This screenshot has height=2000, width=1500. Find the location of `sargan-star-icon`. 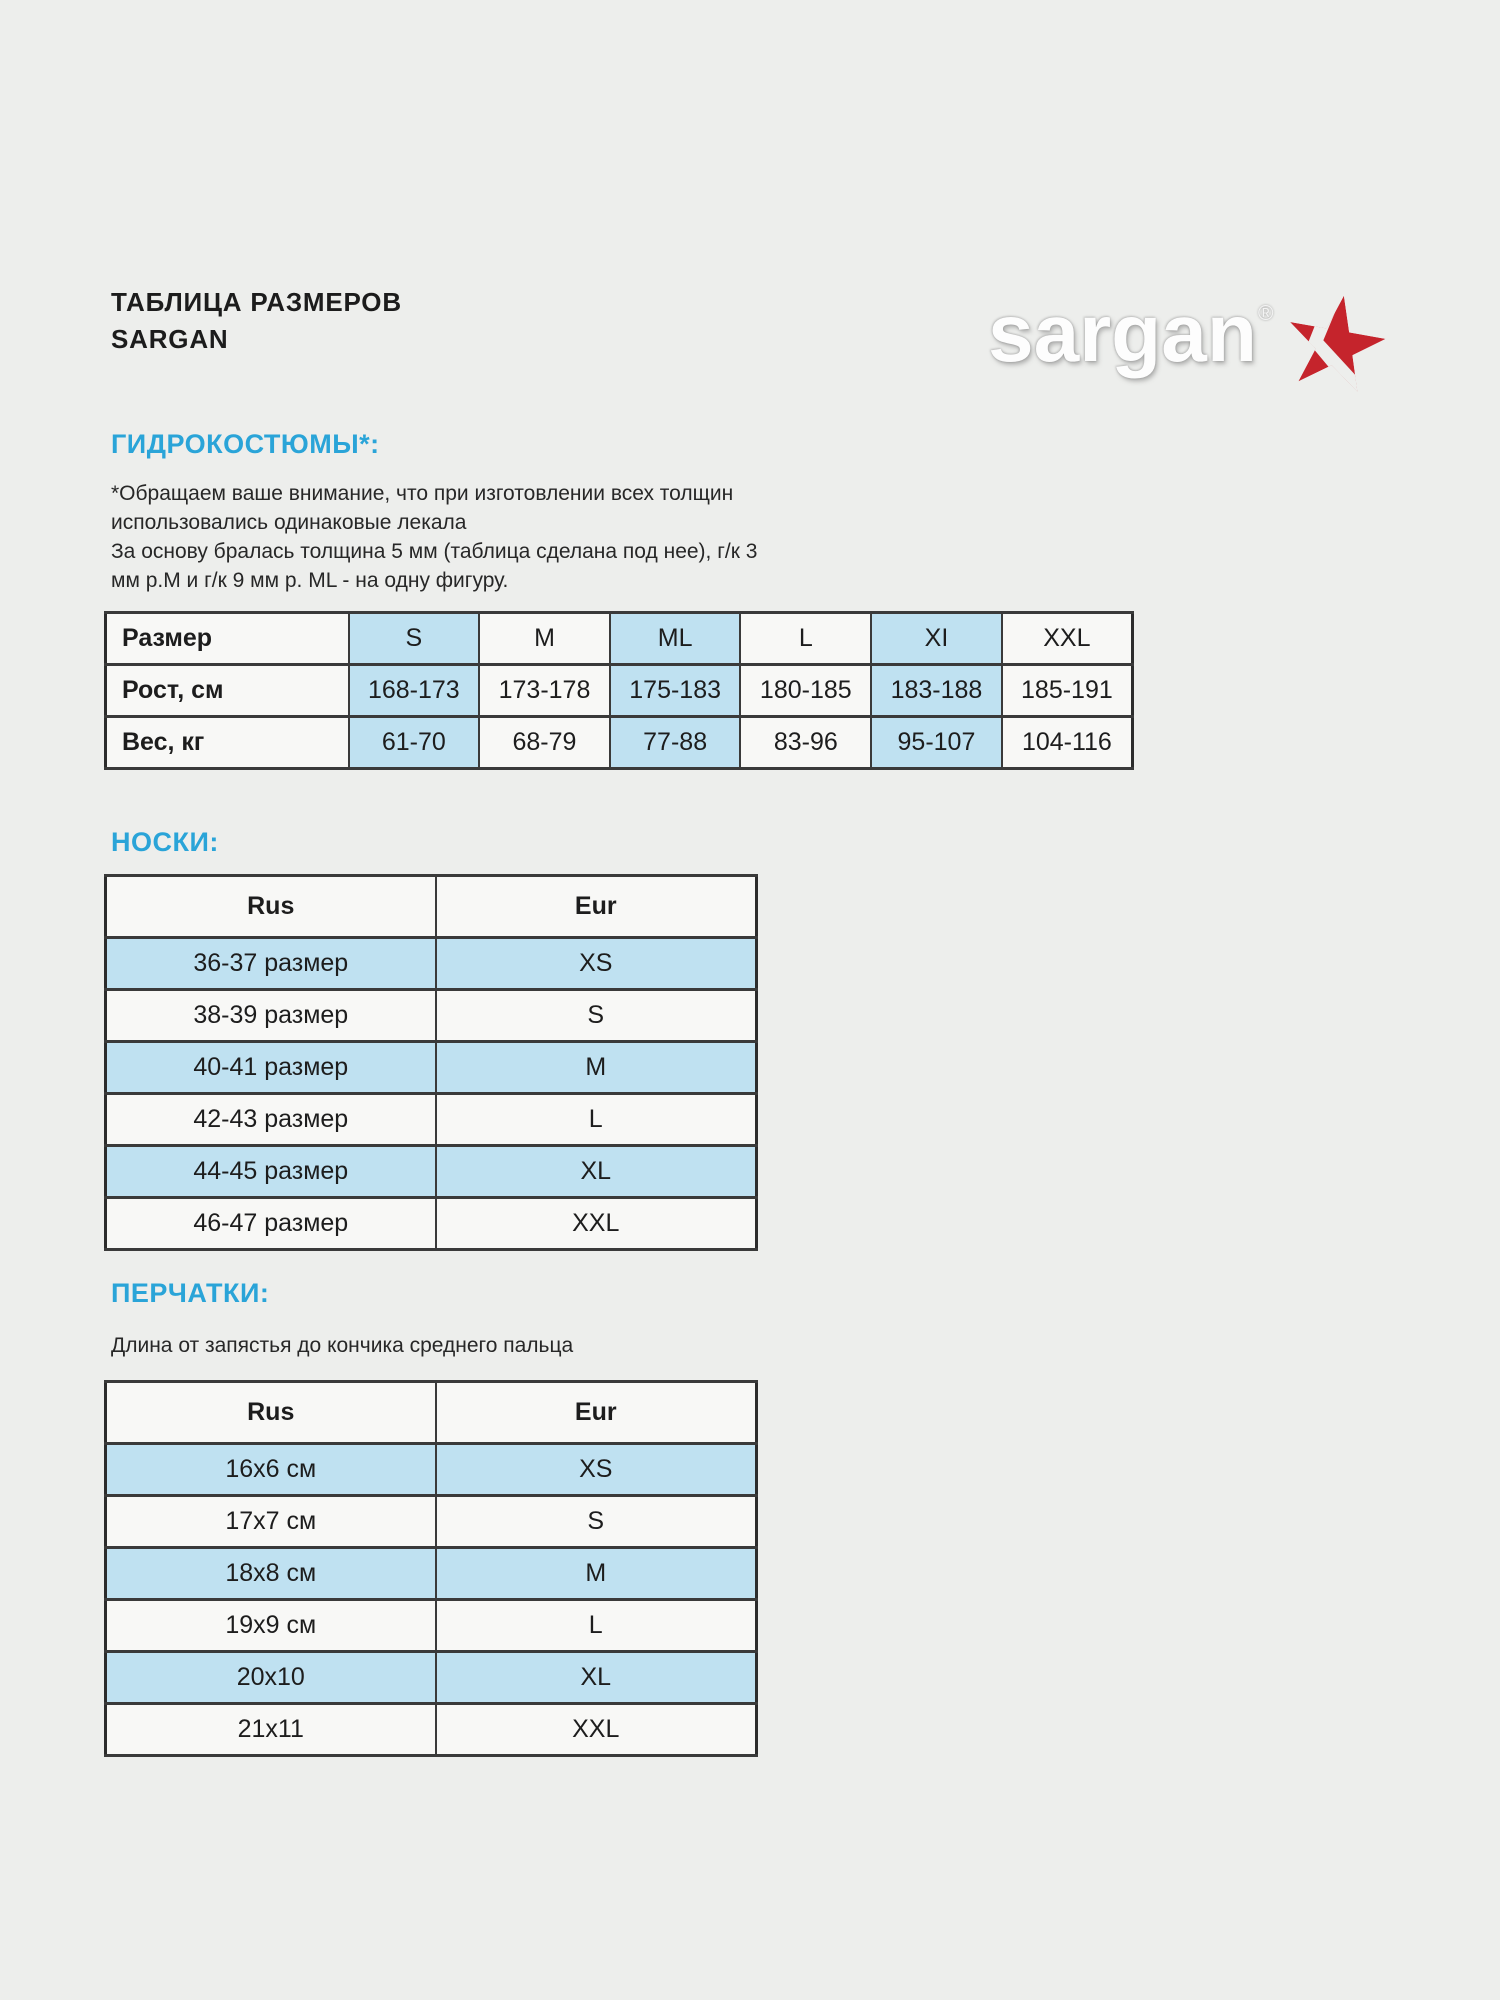

sargan-star-icon is located at coordinates (1338, 343).